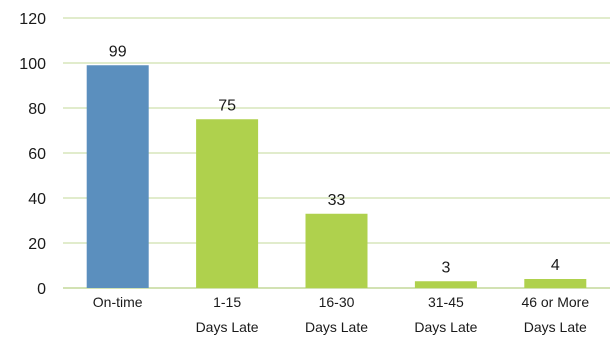  I want to click on data-label-4: 4, so click(555, 265).